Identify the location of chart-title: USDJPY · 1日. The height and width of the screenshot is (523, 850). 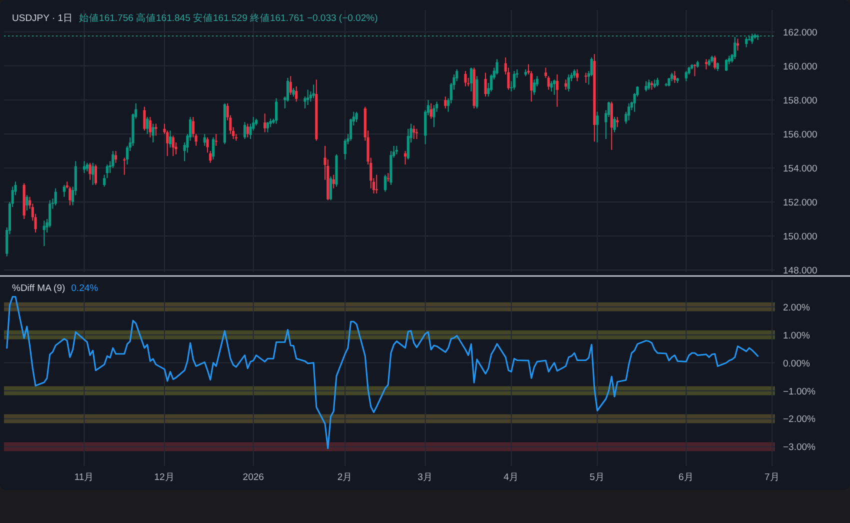
(43, 18).